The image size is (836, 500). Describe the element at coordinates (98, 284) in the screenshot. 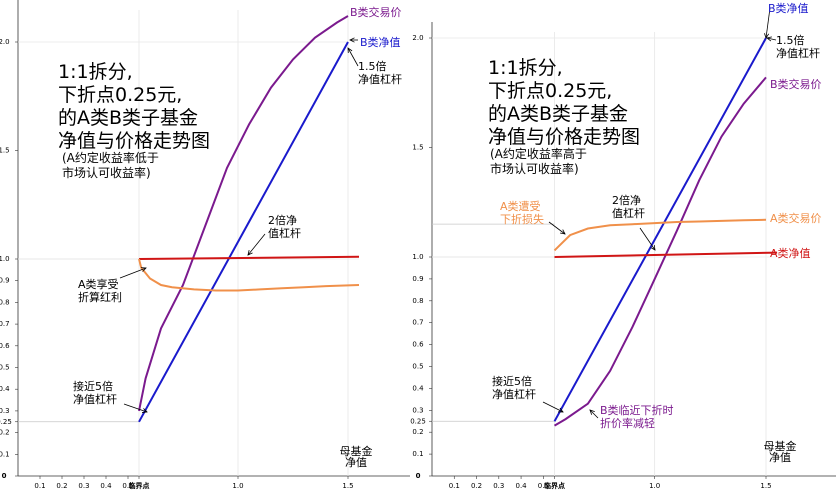

I see `annotation-line: A类享受` at that location.